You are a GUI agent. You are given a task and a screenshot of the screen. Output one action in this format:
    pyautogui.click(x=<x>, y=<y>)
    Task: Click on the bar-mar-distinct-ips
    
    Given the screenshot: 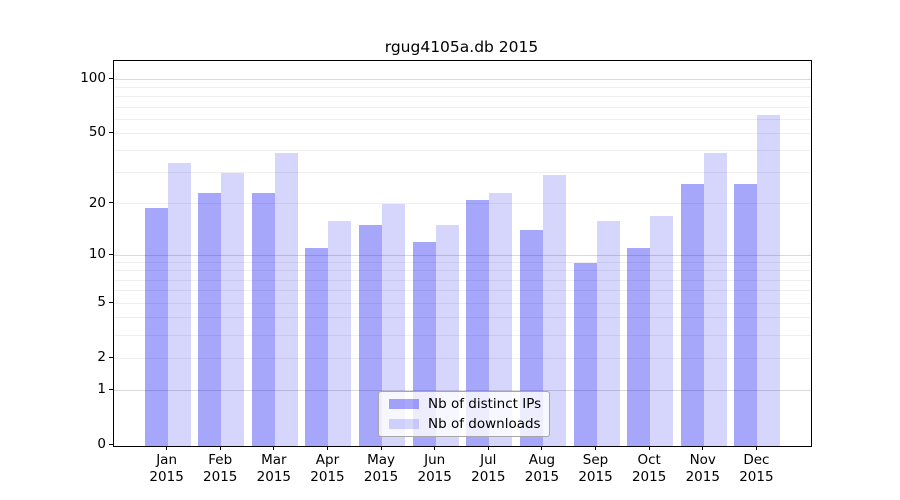 What is the action you would take?
    pyautogui.click(x=263, y=319)
    